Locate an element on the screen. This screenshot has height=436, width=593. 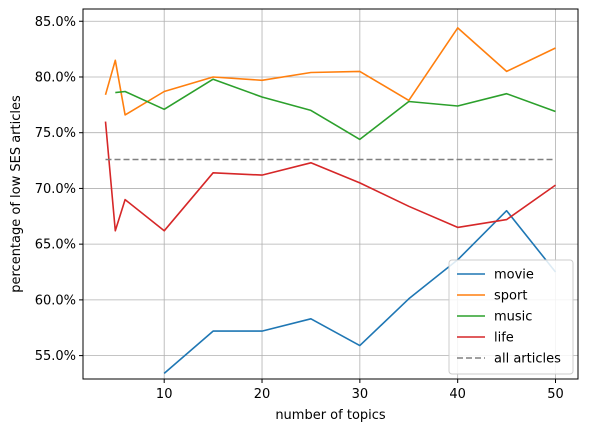
y-axis-ticks: 55.0% 60.0% 65.0% 70.0% 75.0% 80.0% 85.0% is located at coordinates (59, 189).